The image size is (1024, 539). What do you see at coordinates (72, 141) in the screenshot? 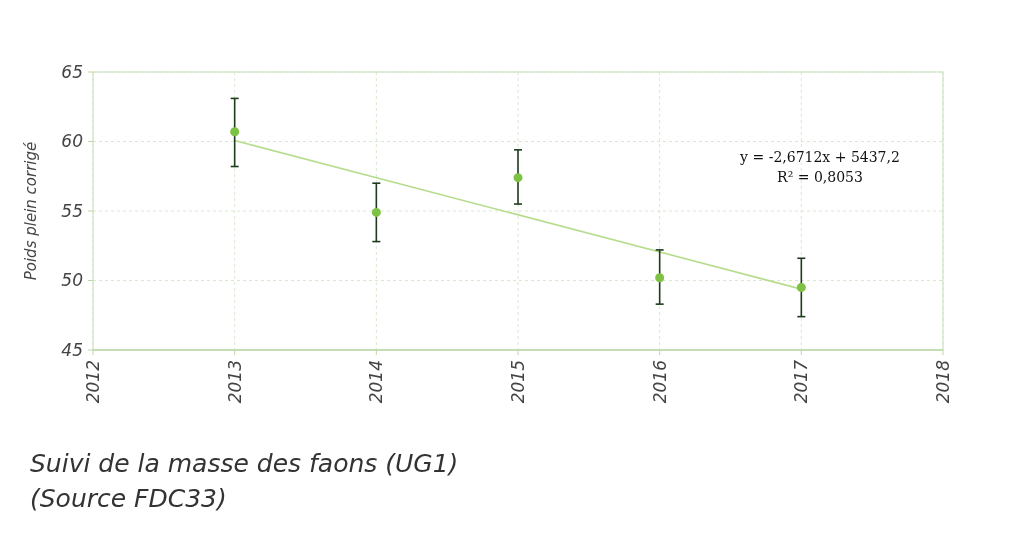
I see `y-tick-label: 60` at bounding box center [72, 141].